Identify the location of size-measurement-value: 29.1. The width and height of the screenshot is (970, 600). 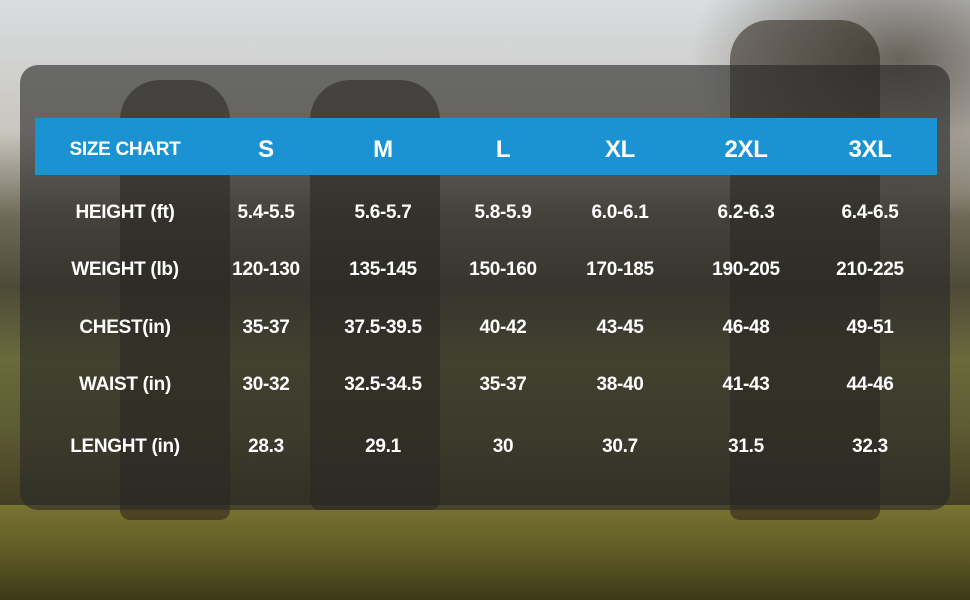
(383, 446).